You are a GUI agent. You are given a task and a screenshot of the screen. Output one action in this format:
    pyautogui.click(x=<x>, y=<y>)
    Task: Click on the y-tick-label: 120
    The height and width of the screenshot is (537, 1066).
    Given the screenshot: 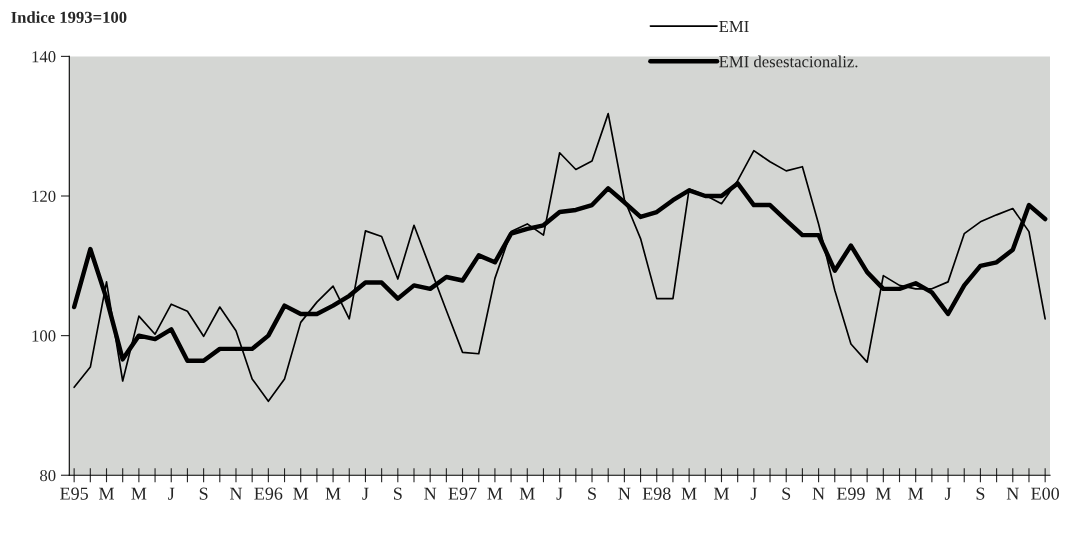 What is the action you would take?
    pyautogui.click(x=44, y=196)
    